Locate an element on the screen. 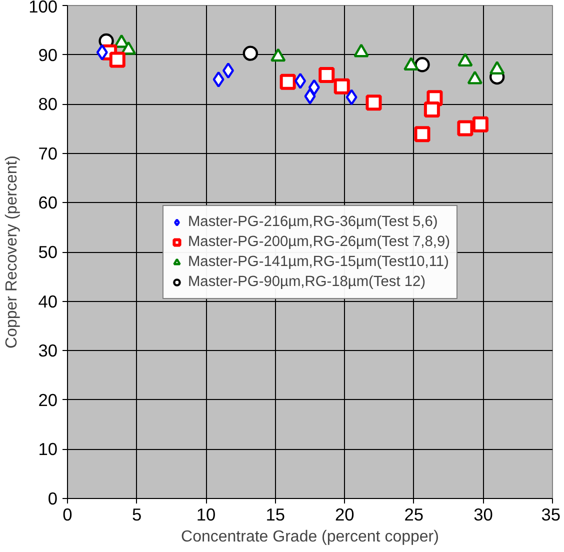  x-tick-label: 0 is located at coordinates (67, 514).